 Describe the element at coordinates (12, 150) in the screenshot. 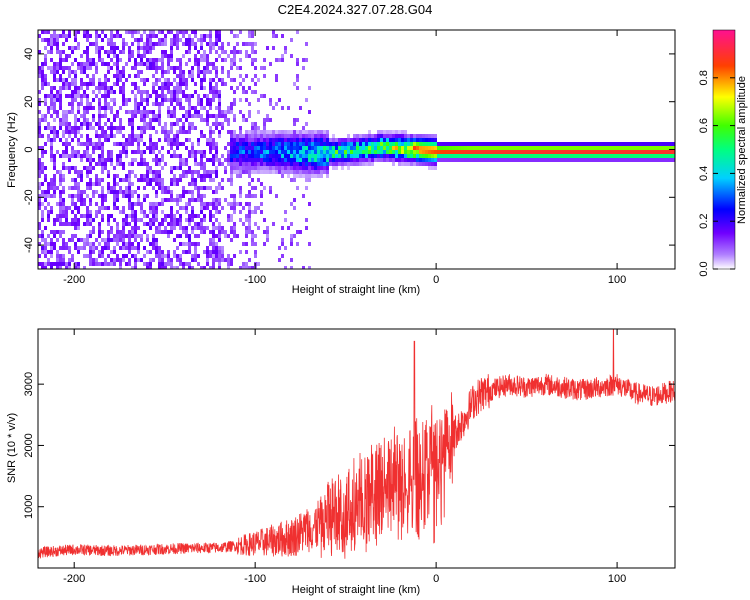

I see `top-y-axis-label: Frequency (Hz)` at that location.